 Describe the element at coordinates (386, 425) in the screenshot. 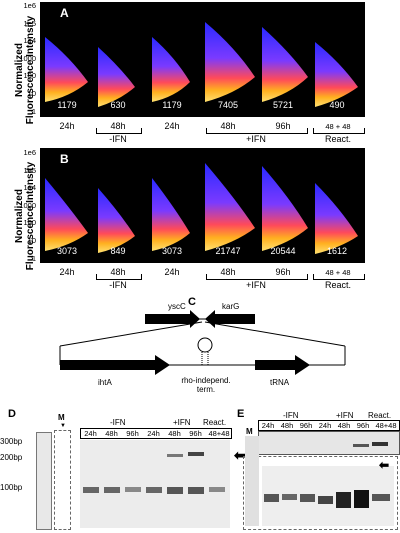

I see `panel-e-lane: 48+48` at that location.